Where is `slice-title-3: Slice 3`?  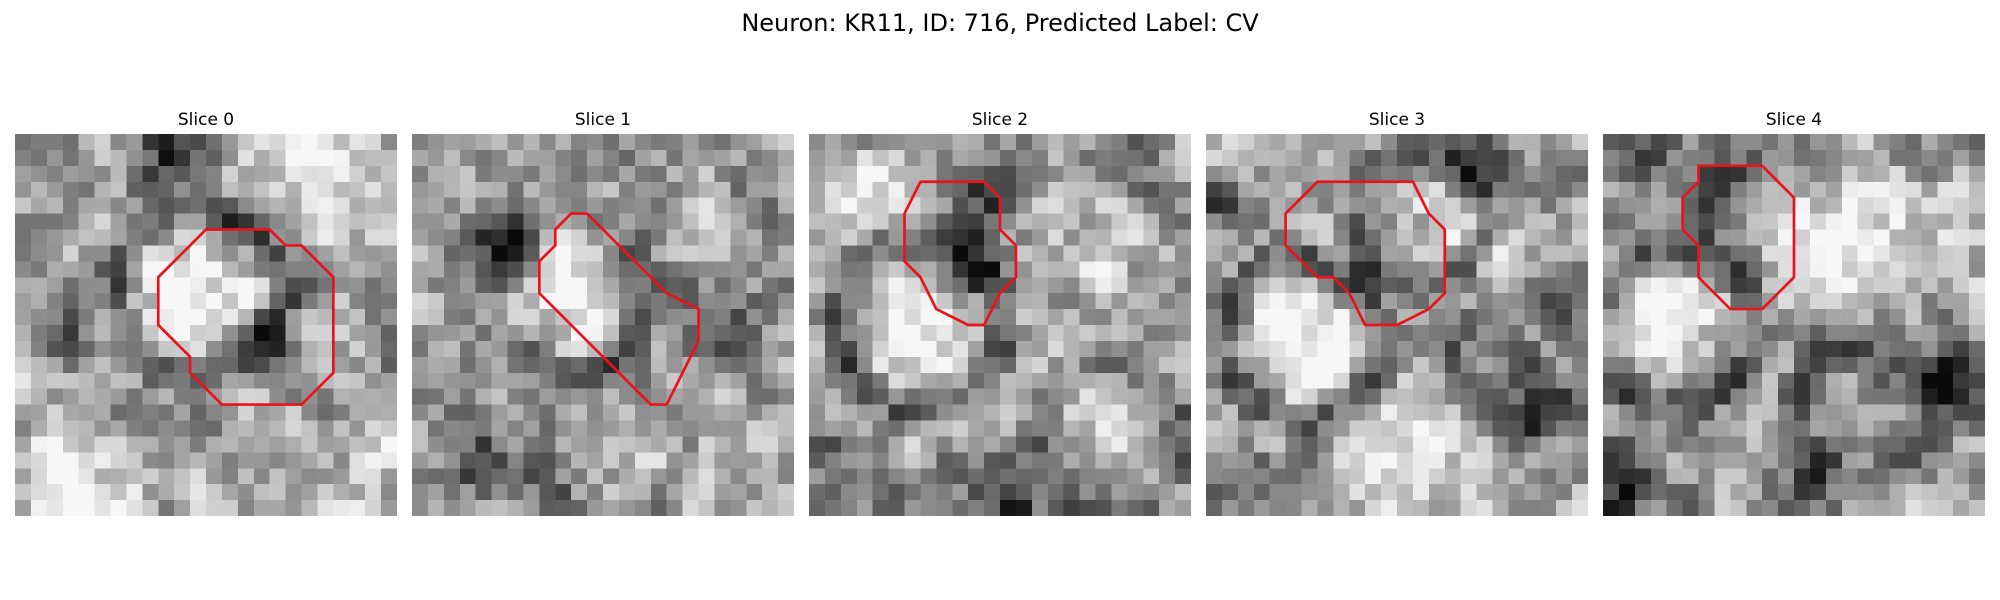 slice-title-3: Slice 3 is located at coordinates (1397, 120).